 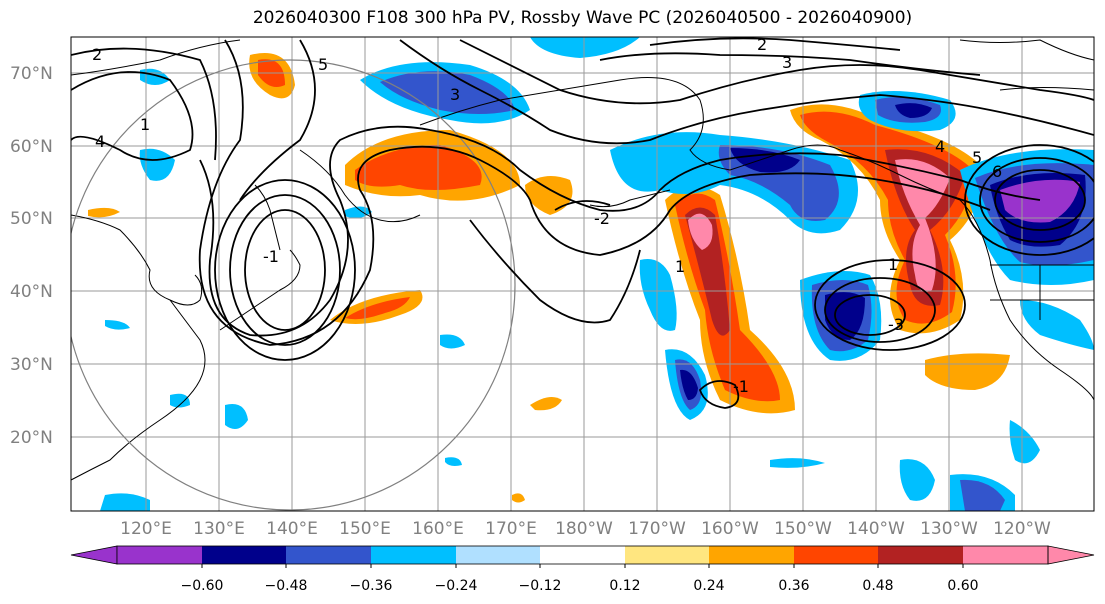 I want to click on lat-label: 60°N, so click(x=31, y=147).